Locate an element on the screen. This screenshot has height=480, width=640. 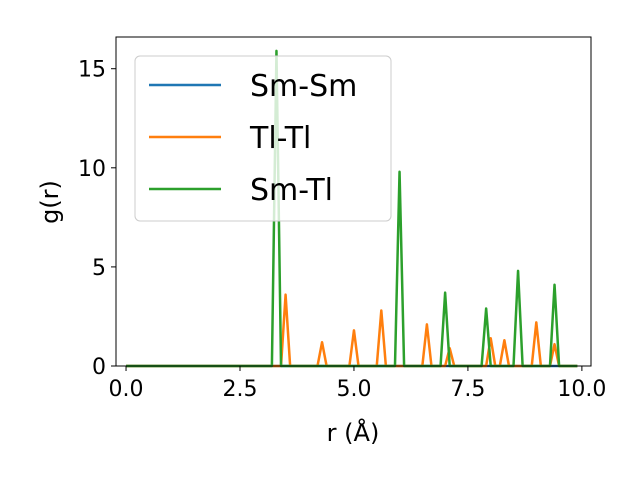
legend-label-sm-tl: Sm-Tl is located at coordinates (291, 190).